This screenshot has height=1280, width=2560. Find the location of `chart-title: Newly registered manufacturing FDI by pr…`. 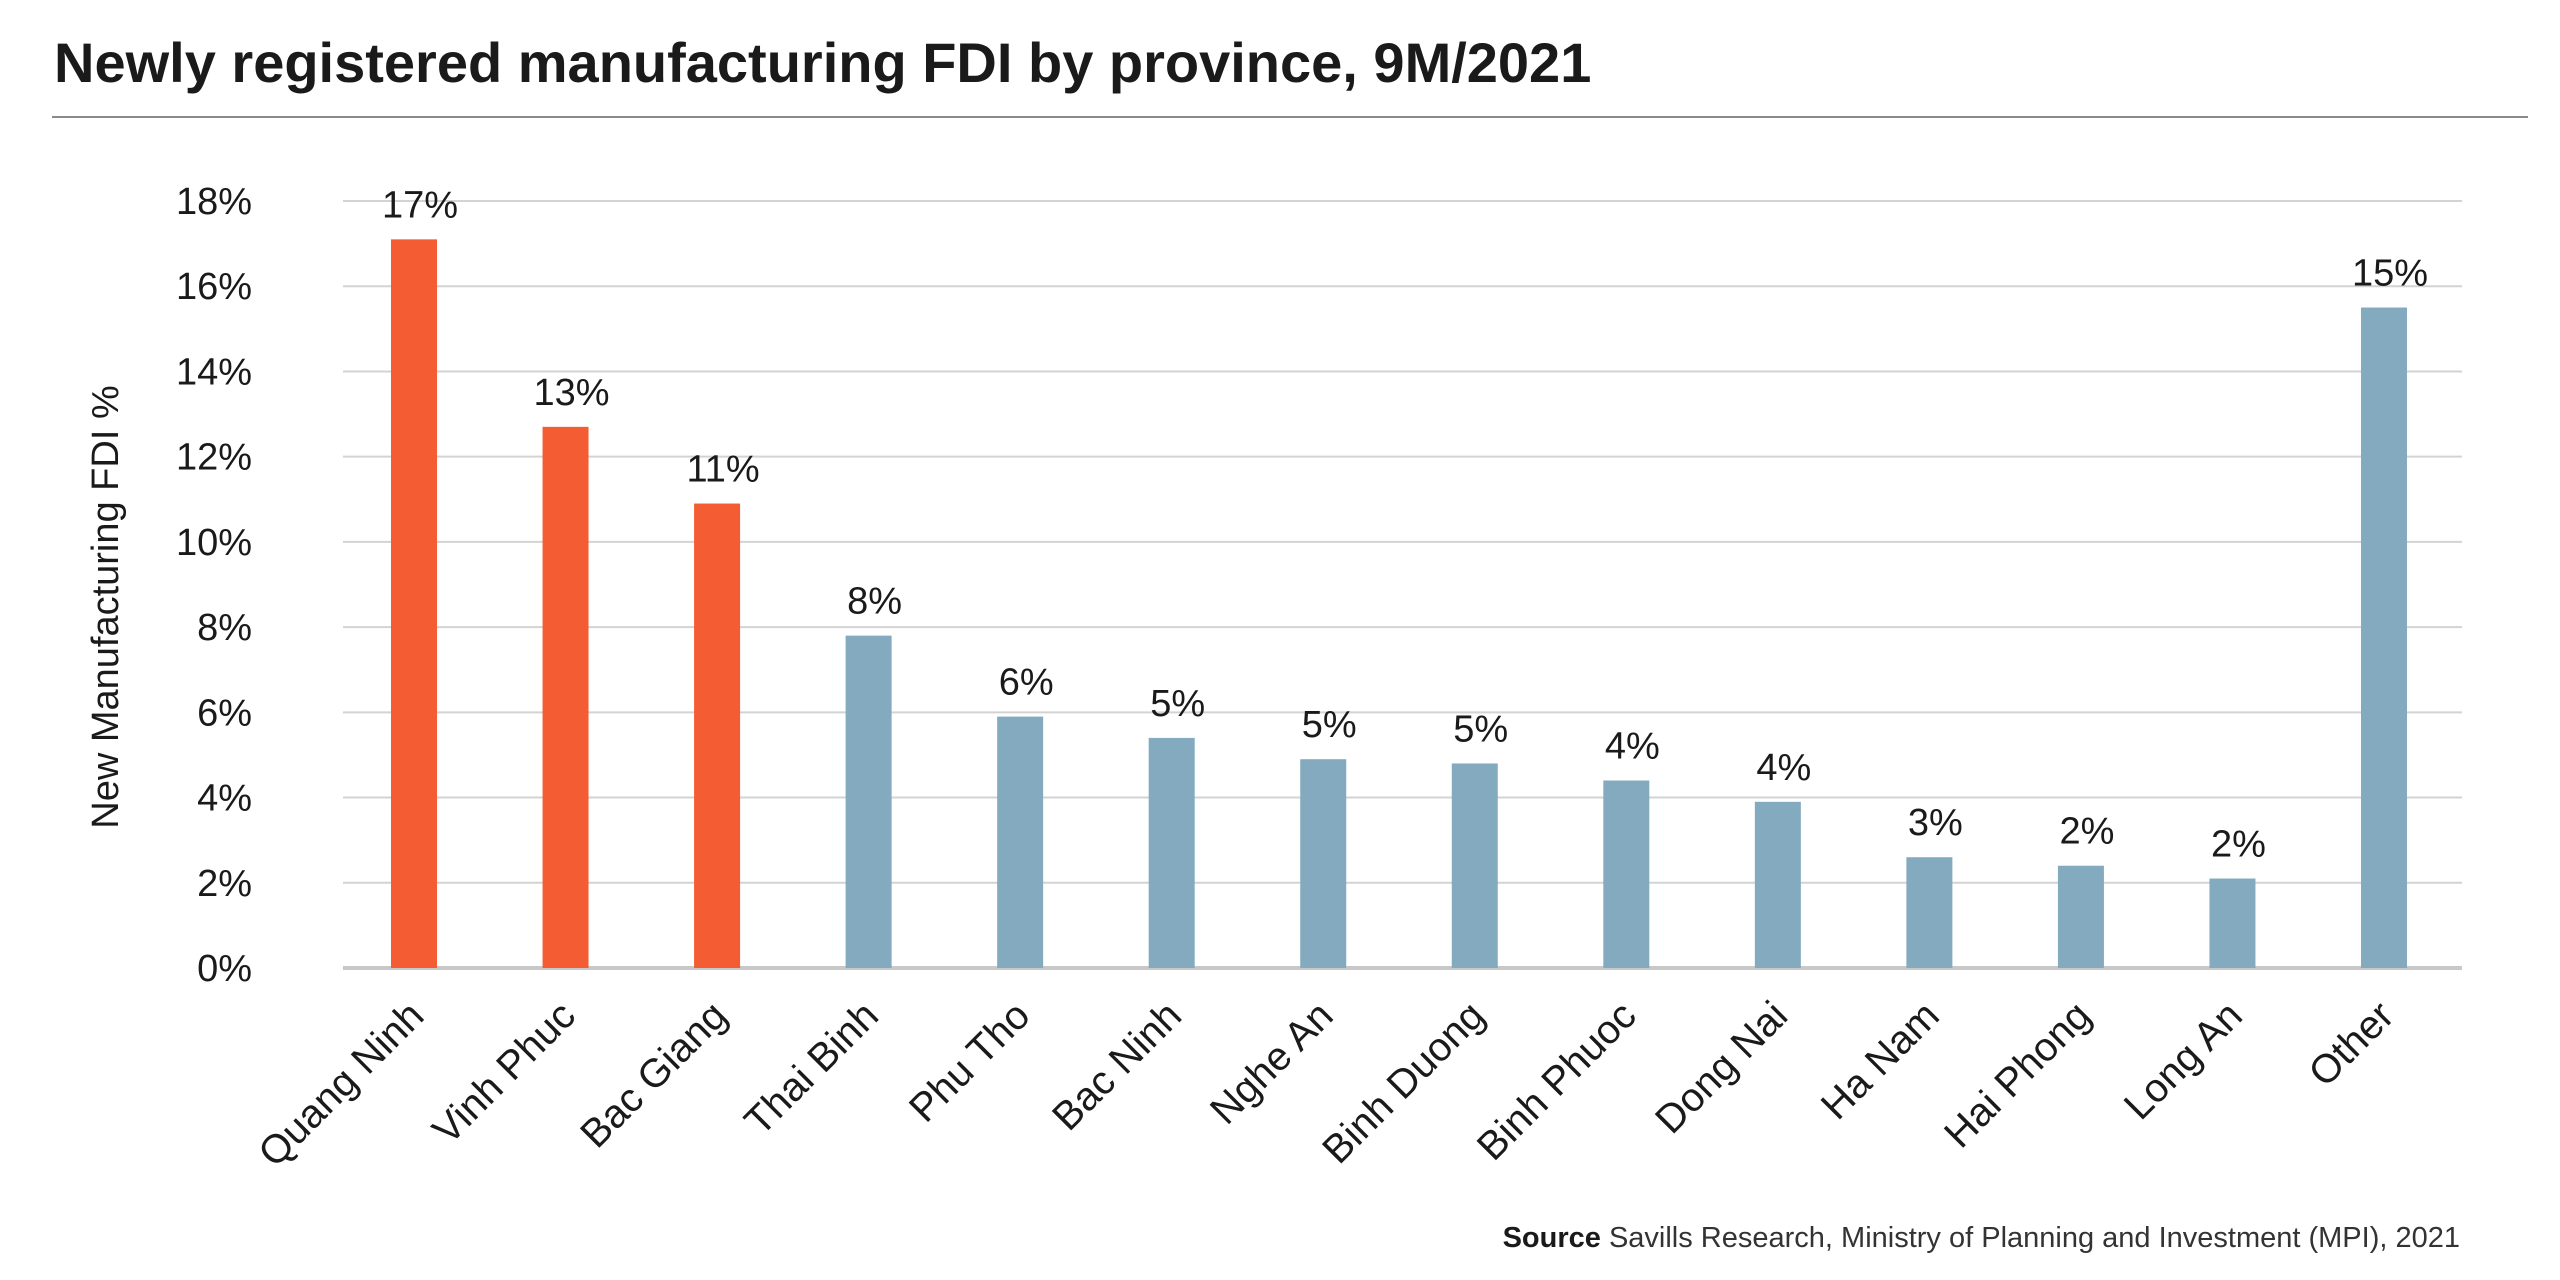

chart-title: Newly registered manufacturing FDI by pr… is located at coordinates (823, 62).